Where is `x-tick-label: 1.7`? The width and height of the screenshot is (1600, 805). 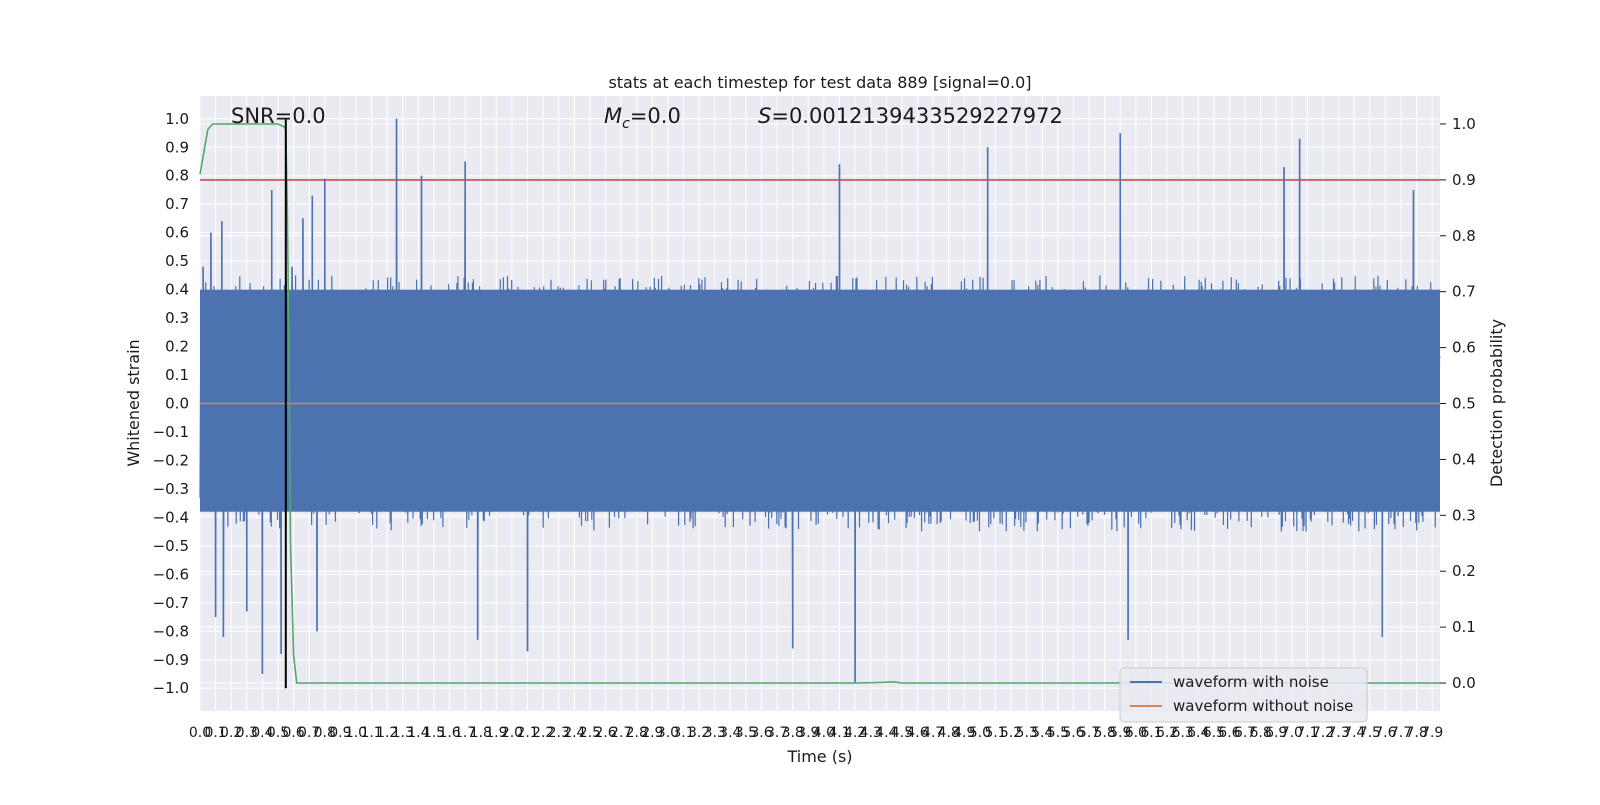
x-tick-label: 1.7 is located at coordinates (465, 733).